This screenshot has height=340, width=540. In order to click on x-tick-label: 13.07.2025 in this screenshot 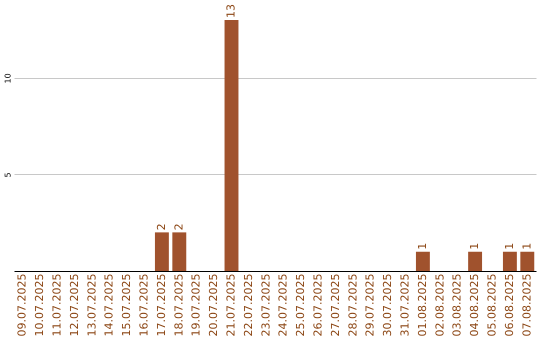, I will do `click(91, 305)`.